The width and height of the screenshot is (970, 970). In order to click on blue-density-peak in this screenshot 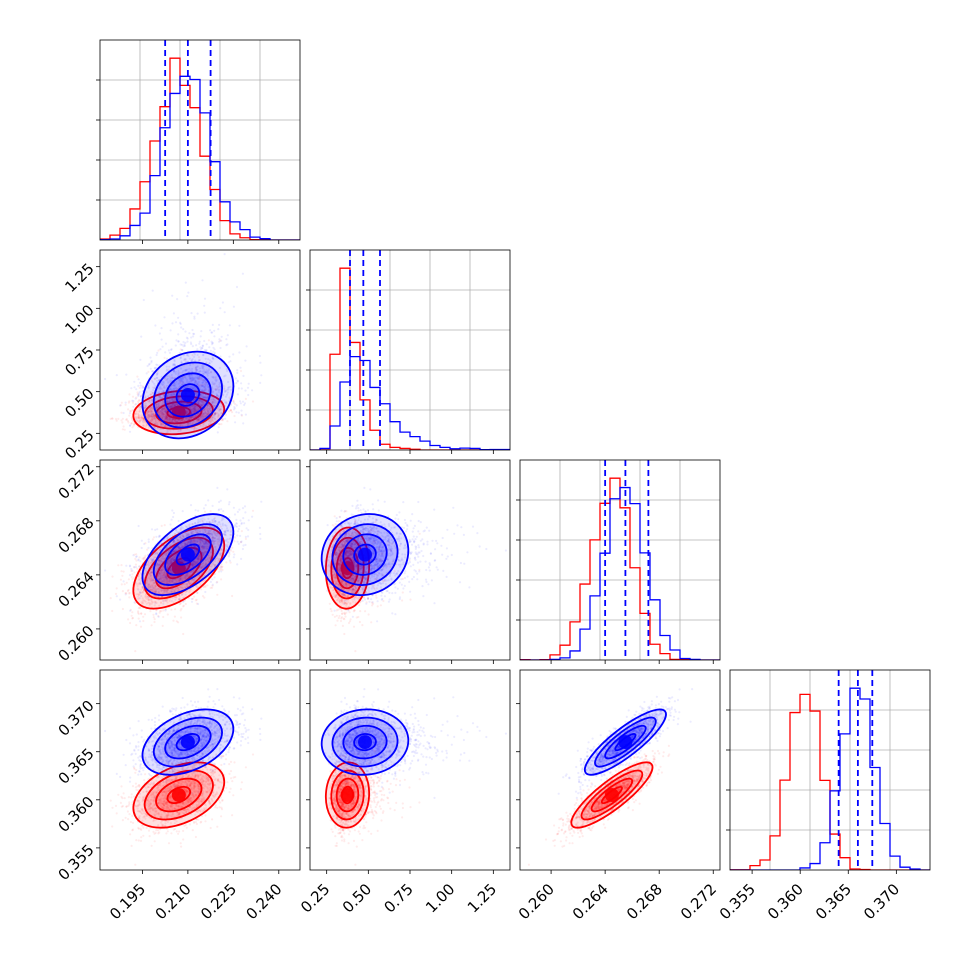, I will do `click(187, 395)`.